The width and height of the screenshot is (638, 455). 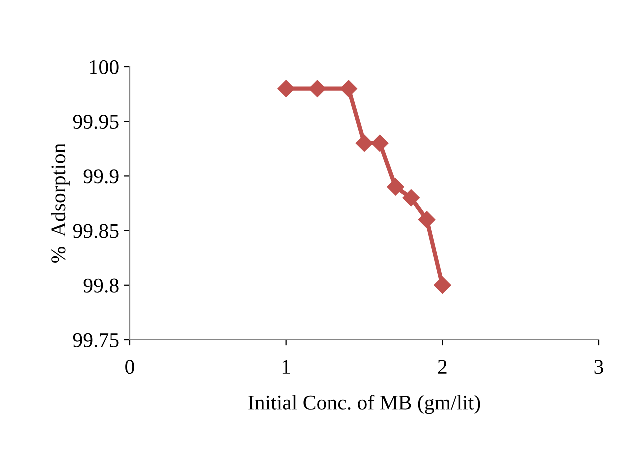 What do you see at coordinates (286, 367) in the screenshot?
I see `x-tick-label: 1` at bounding box center [286, 367].